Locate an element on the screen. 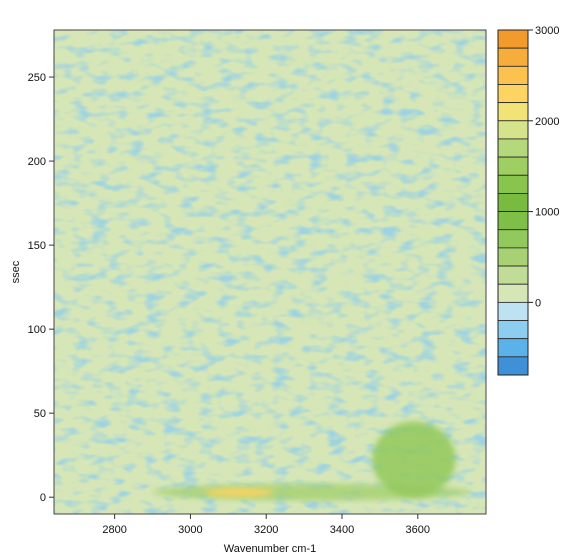 Image resolution: width=564 pixels, height=557 pixels. heatmap-features is located at coordinates (311, 461).